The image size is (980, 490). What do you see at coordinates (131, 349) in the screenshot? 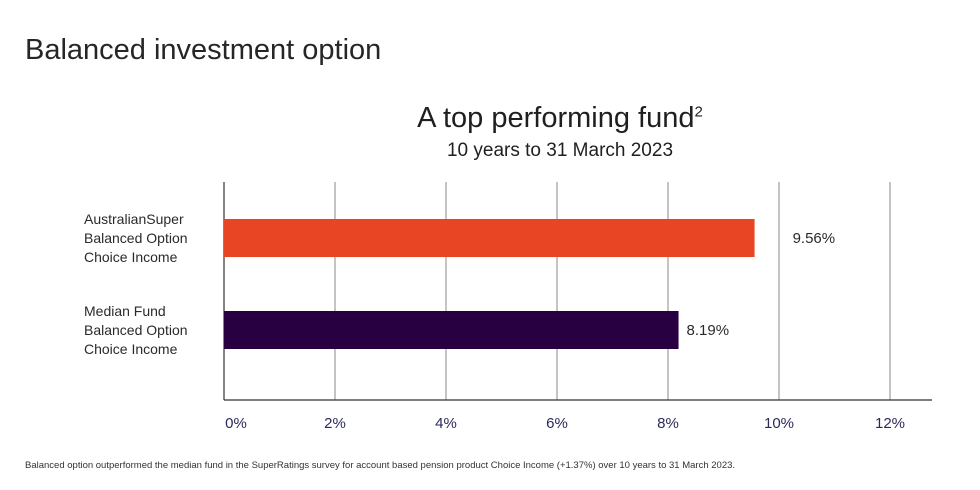
I see `category-label-1-line-2: Choice Income` at bounding box center [131, 349].